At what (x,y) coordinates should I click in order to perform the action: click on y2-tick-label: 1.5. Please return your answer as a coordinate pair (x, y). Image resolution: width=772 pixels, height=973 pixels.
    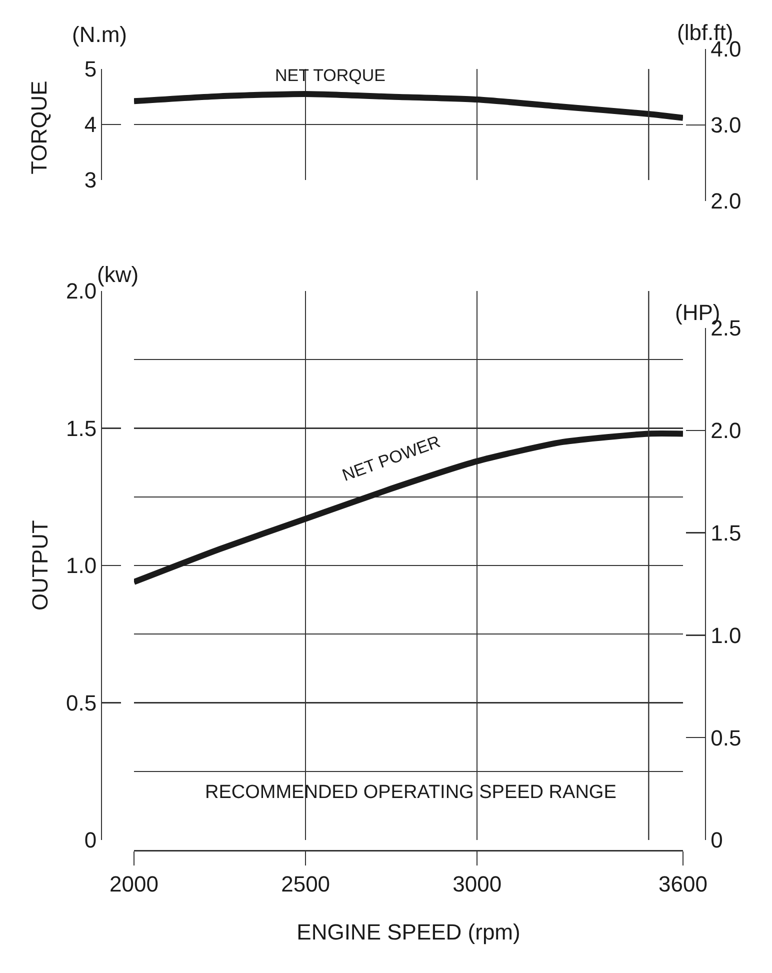
    Looking at the image, I should click on (726, 533).